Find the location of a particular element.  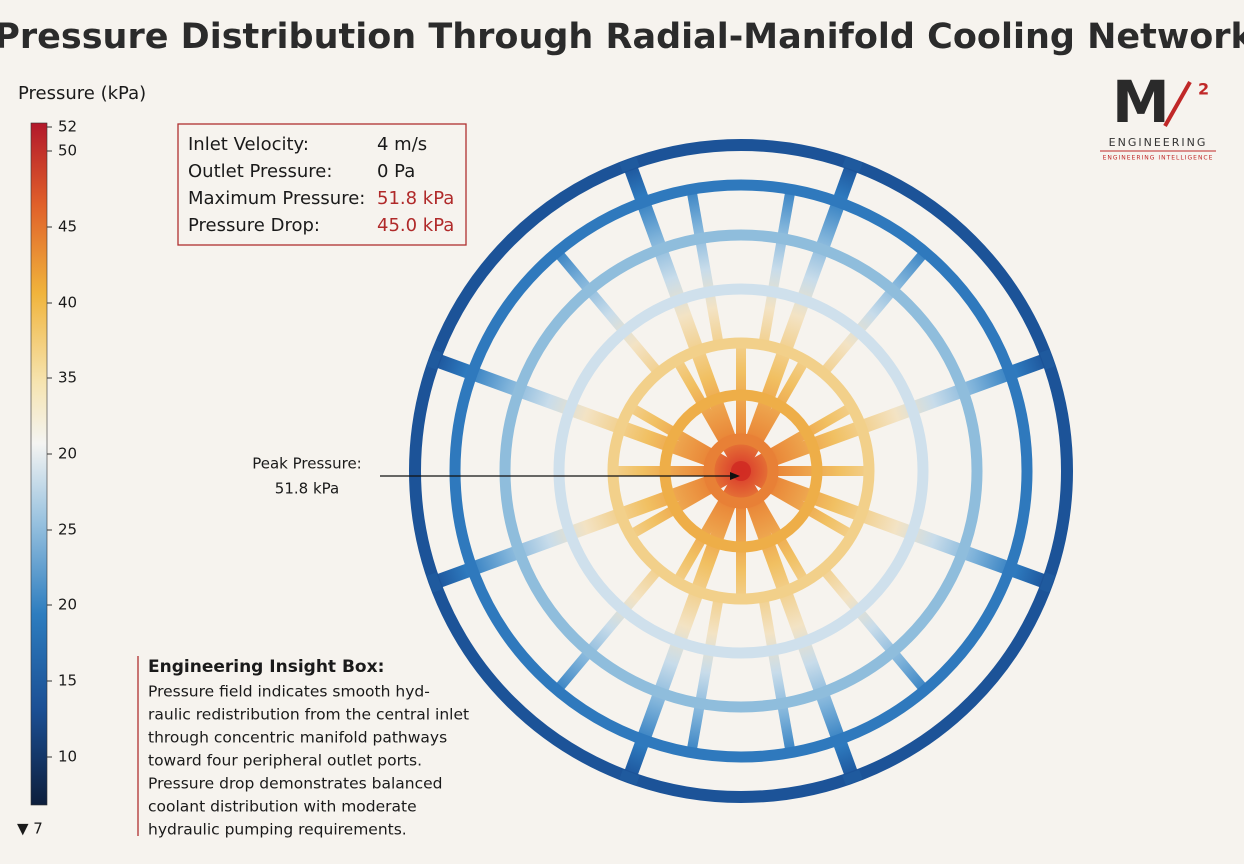

colorbar-tick-label: 15 is located at coordinates (67, 681).